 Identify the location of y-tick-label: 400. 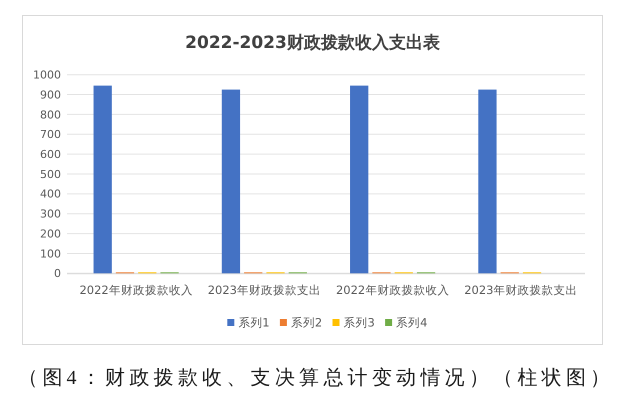
(50, 194).